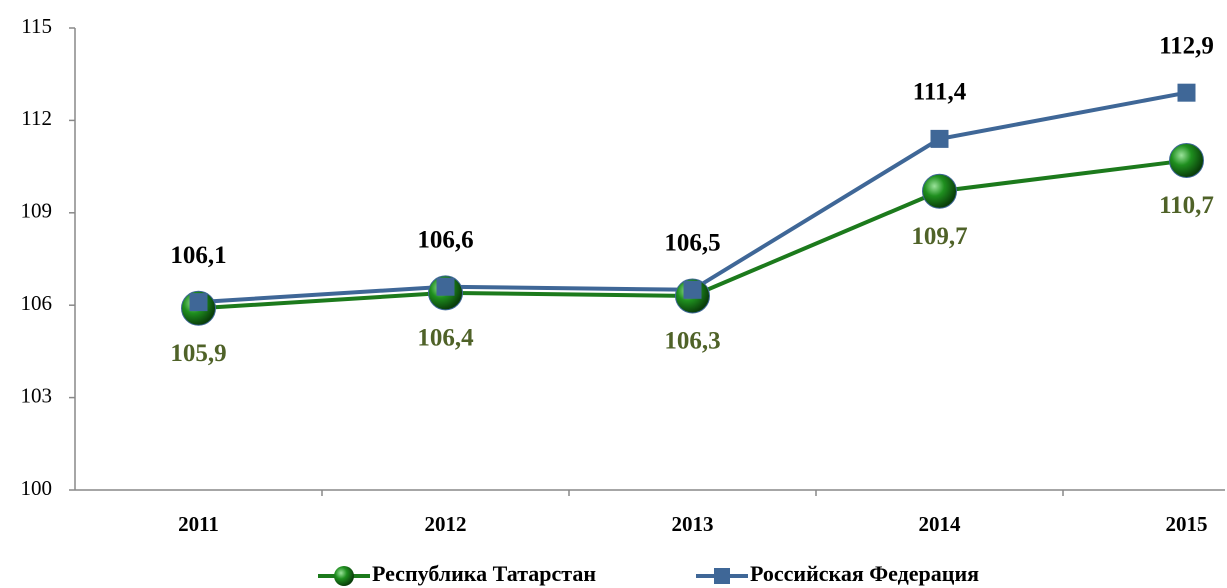  Describe the element at coordinates (939, 236) in the screenshot. I see `value-label: 109,7` at that location.